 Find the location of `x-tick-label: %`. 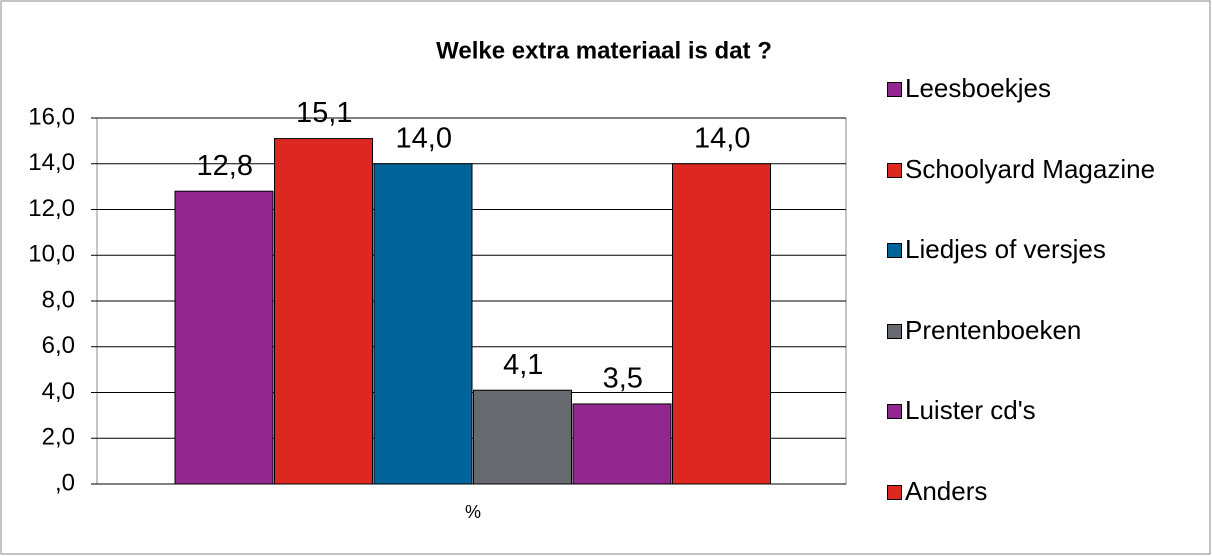

x-tick-label: % is located at coordinates (473, 512).